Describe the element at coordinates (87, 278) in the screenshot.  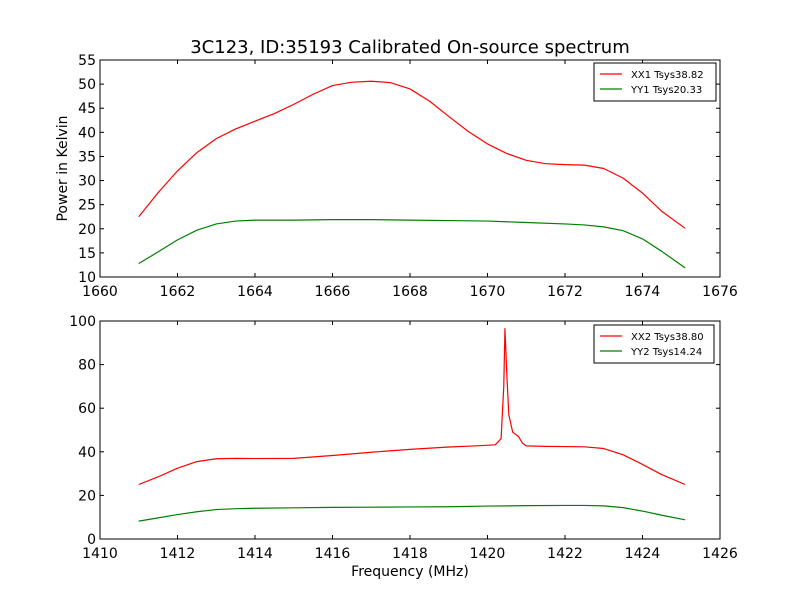
I see `y-tick-label: 10` at that location.